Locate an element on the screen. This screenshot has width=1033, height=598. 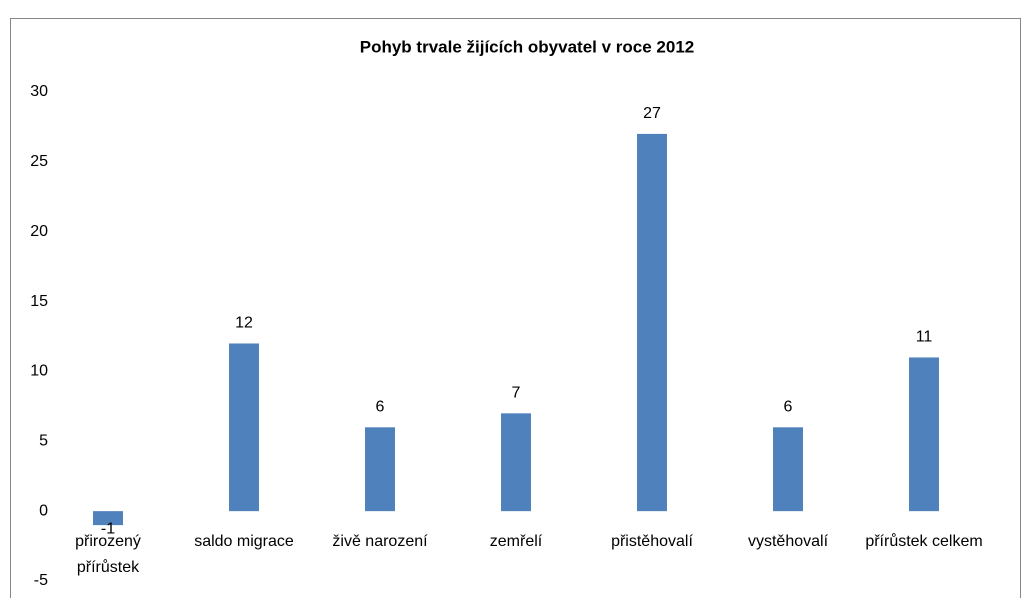
y-tick-label: -5 is located at coordinates (41, 580).